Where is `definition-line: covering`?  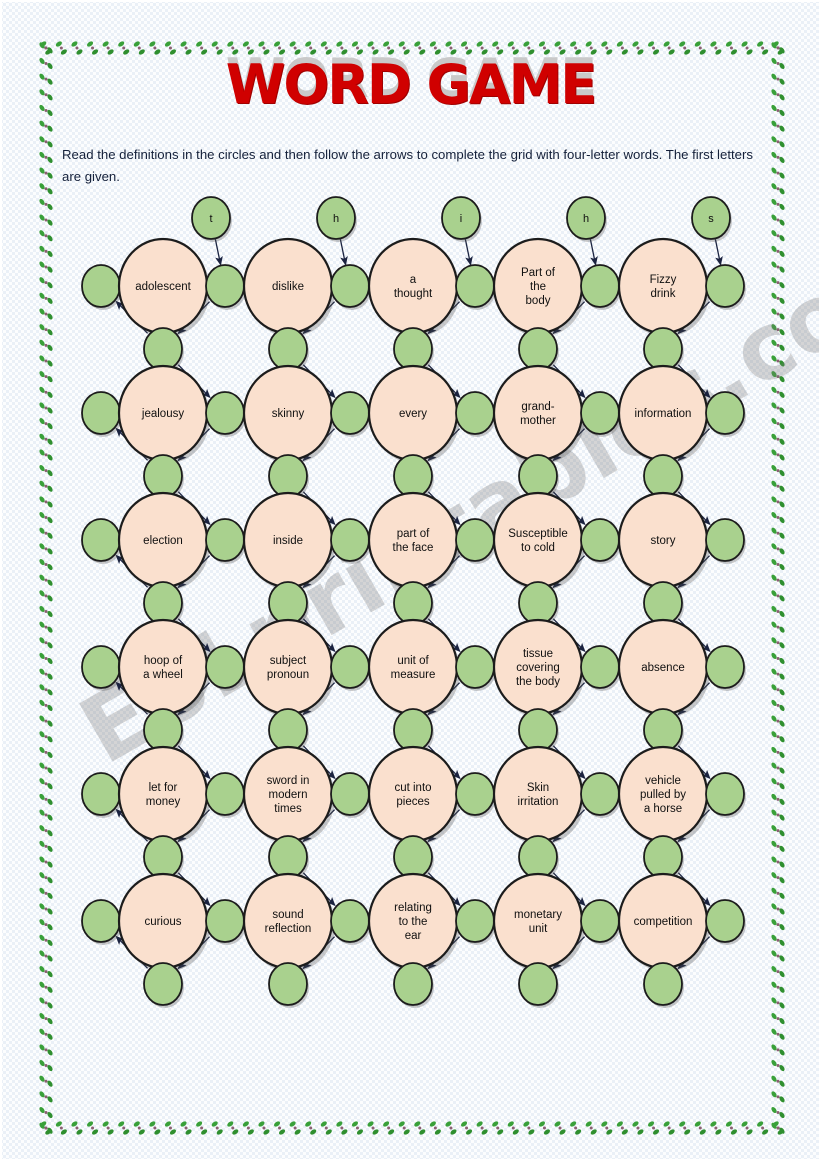 definition-line: covering is located at coordinates (537, 668).